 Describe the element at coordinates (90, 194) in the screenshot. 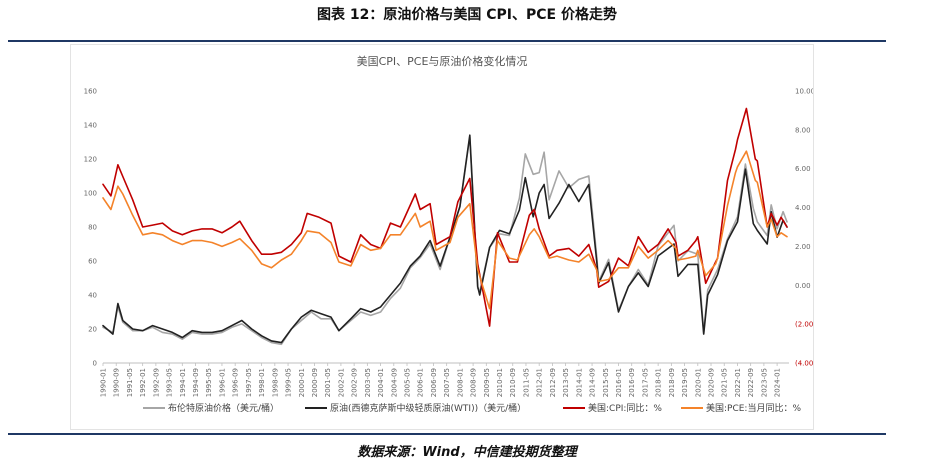

I see `left-axis-tick-label: 100` at that location.